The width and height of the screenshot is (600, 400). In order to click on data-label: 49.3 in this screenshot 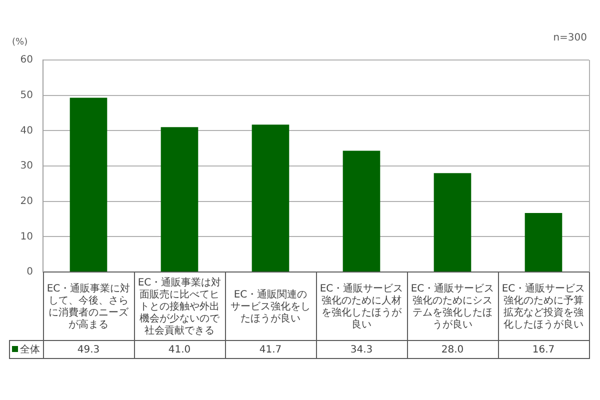, I will do `click(88, 350)`.